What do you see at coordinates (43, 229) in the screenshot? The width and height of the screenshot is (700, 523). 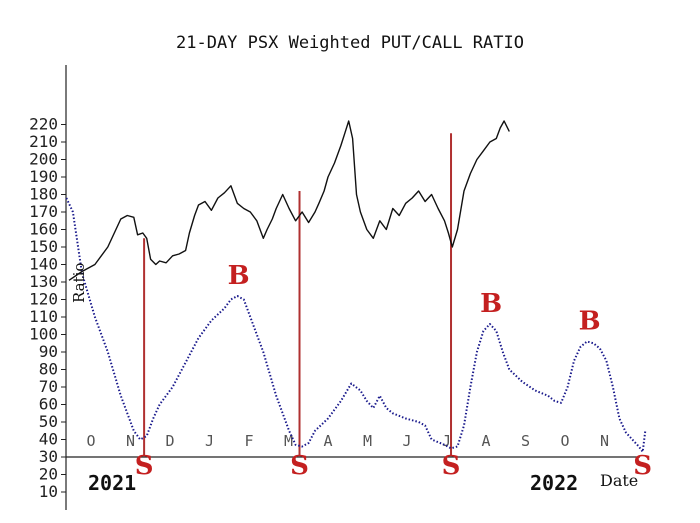 I see `y-tick-label: 160` at bounding box center [43, 229].